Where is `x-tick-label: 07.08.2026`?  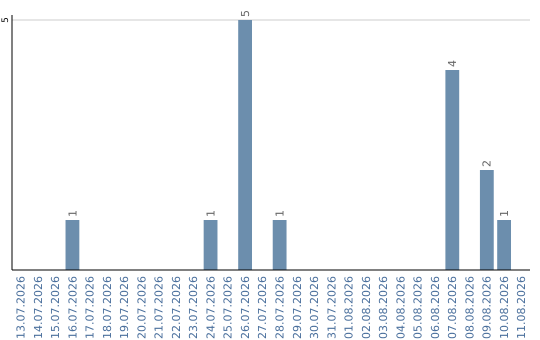
x-tick-label: 07.08.2026 is located at coordinates (453, 307).